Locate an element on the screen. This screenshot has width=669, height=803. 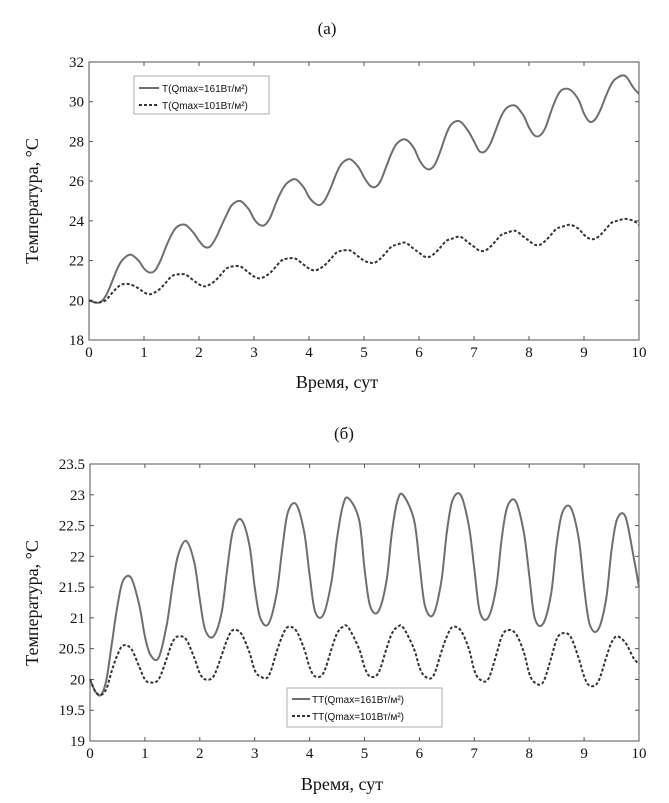
y-tick-label: 20.5 is located at coordinates (72, 650).